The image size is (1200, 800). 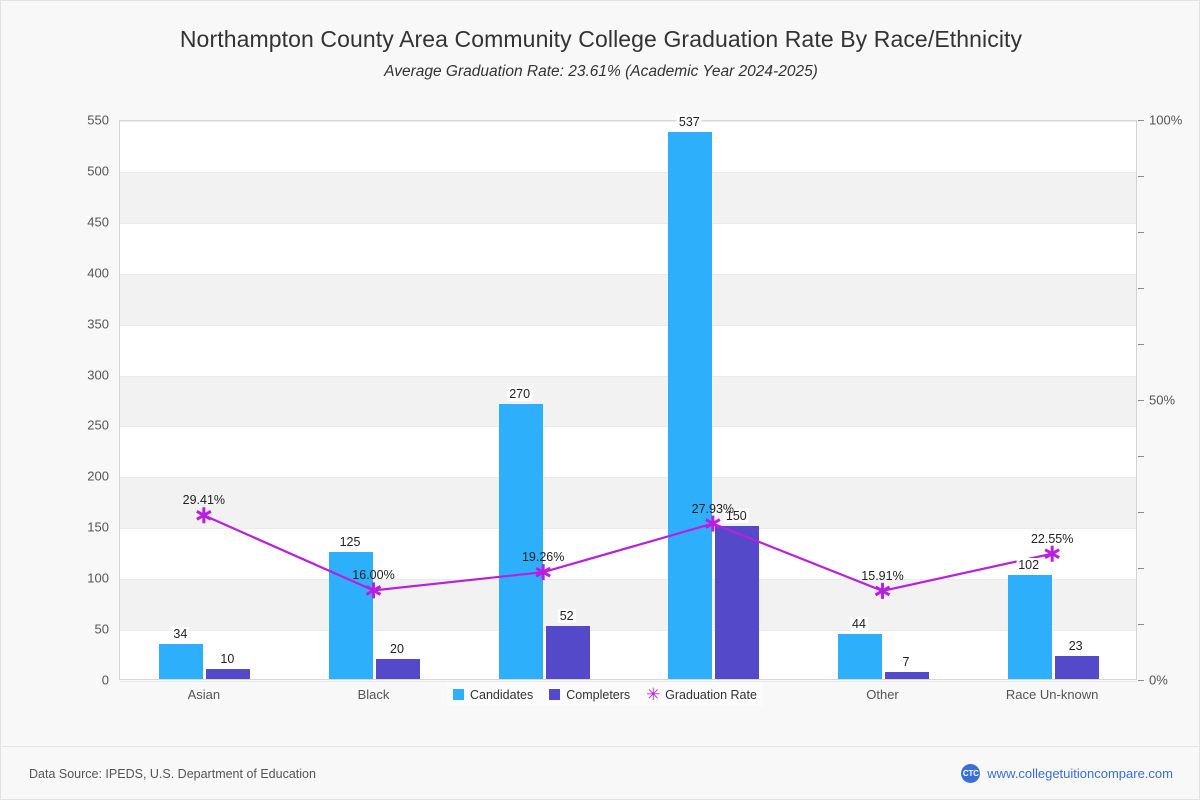 I want to click on asterisk-icon: ✳, so click(x=653, y=694).